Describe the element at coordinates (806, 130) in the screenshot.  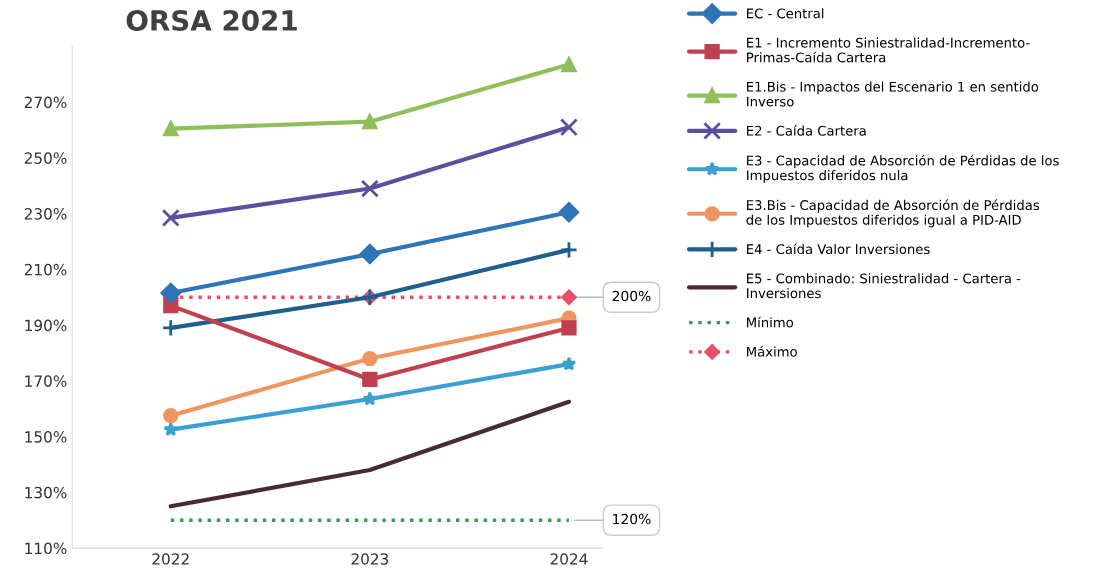
I see `legend-label: E2 - Caída Cartera` at that location.